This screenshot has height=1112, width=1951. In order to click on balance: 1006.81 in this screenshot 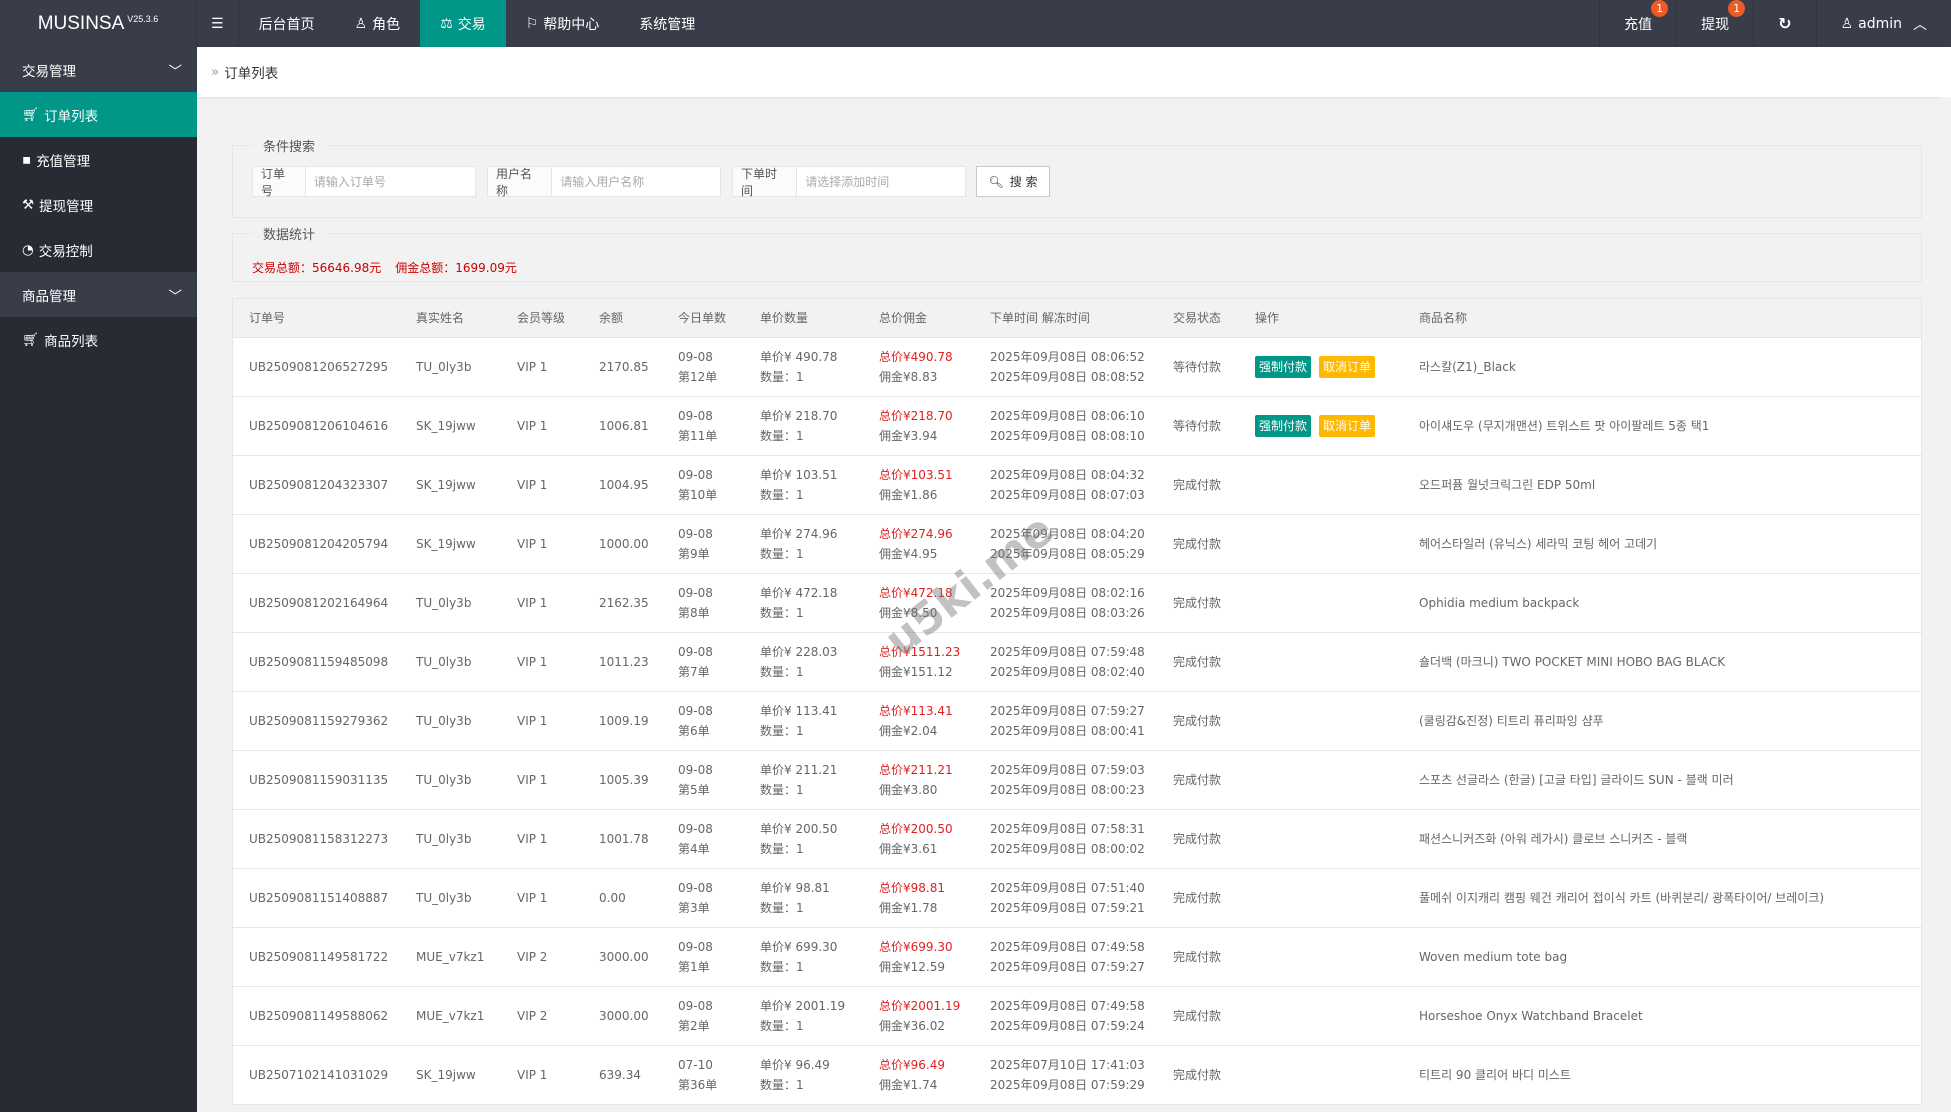, I will do `click(624, 426)`.